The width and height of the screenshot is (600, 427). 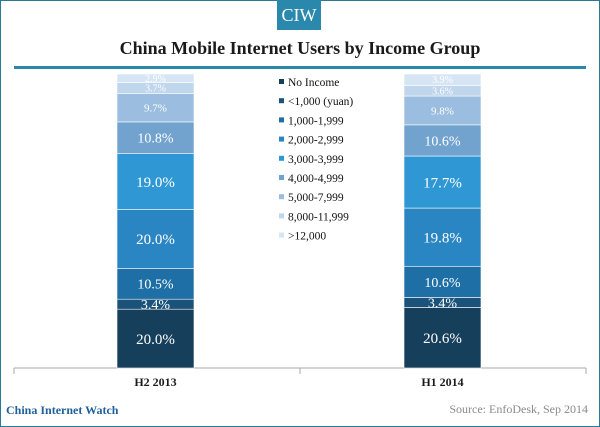 What do you see at coordinates (307, 237) in the screenshot?
I see `legend-label: >12,000` at bounding box center [307, 237].